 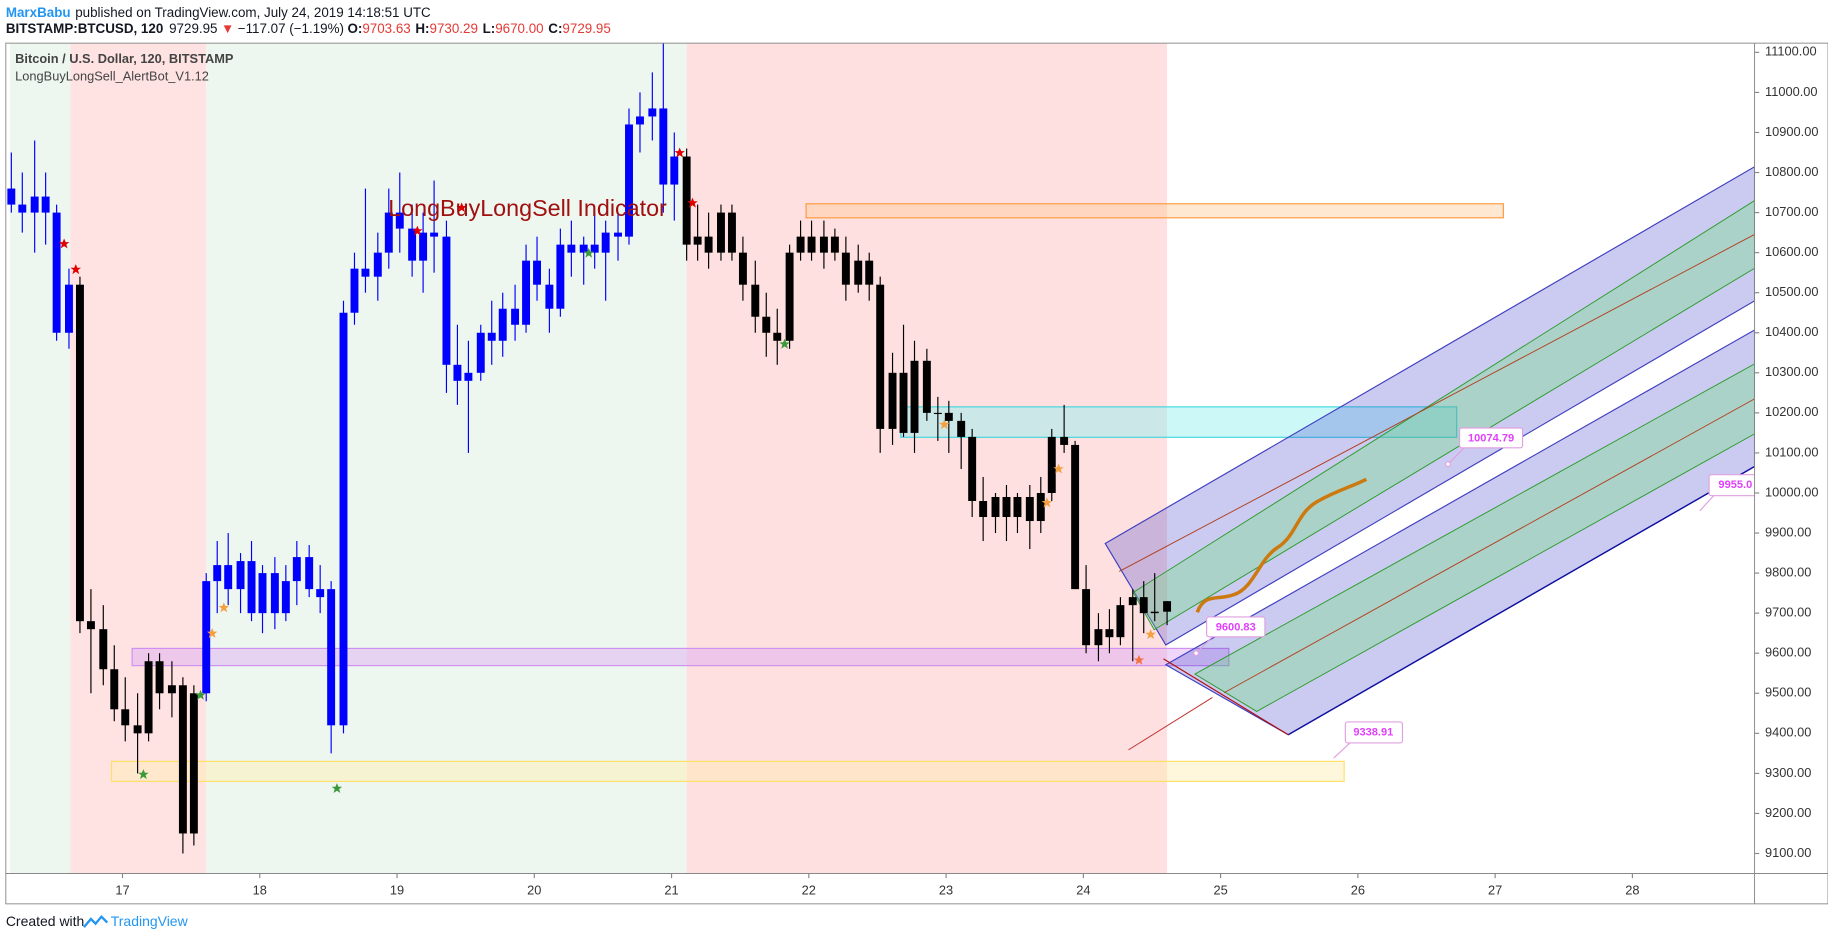 What do you see at coordinates (1791, 131) in the screenshot?
I see `y-tick-label: 10900.00` at bounding box center [1791, 131].